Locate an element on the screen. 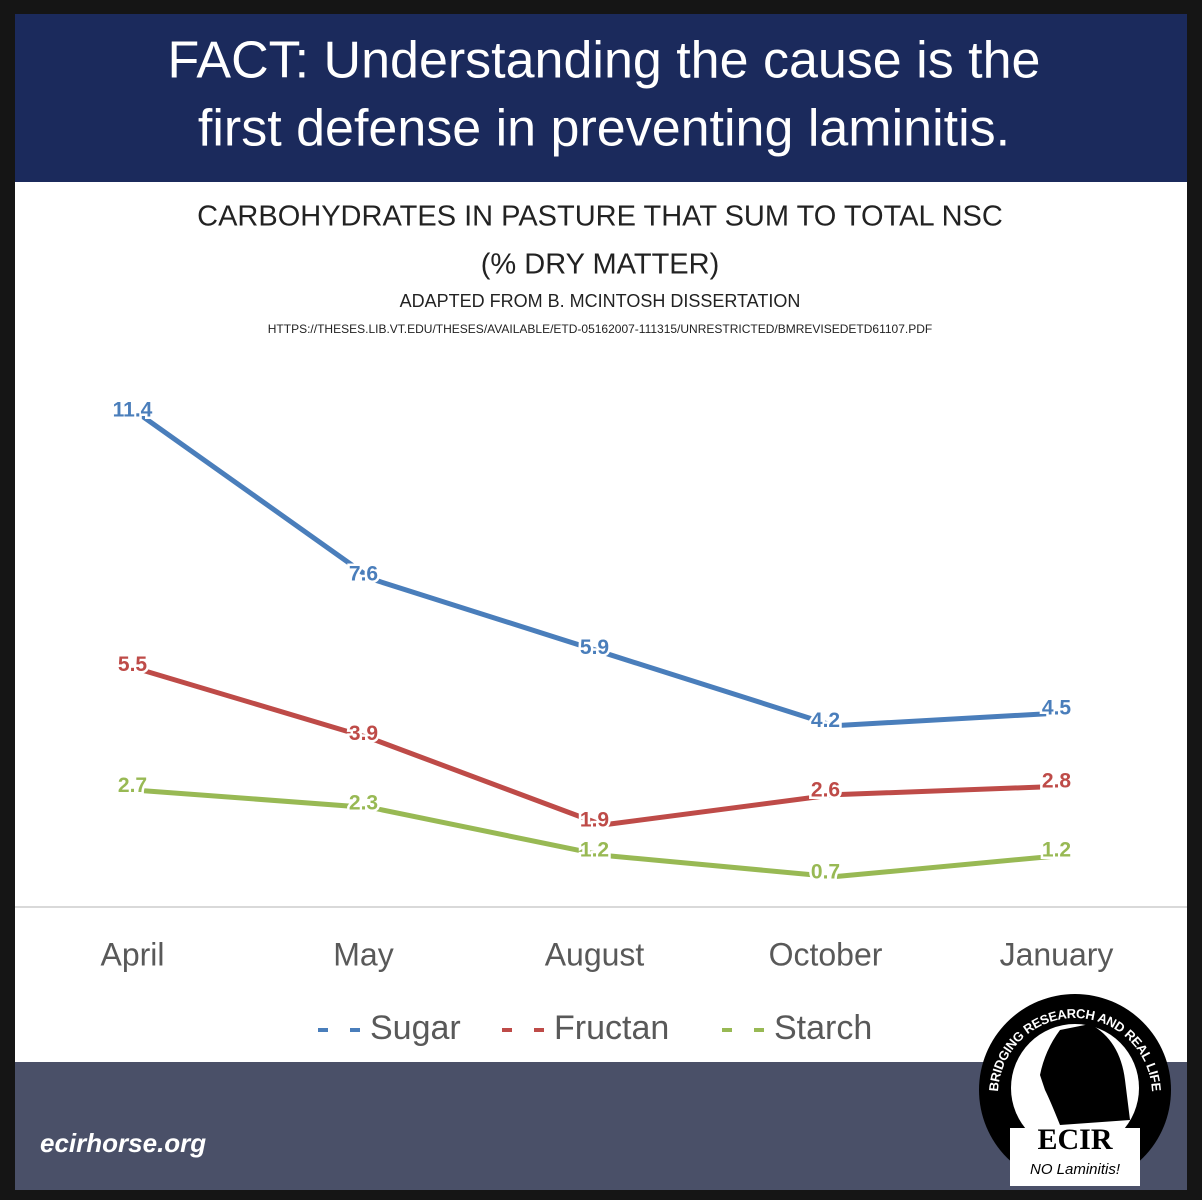 Image resolution: width=1202 pixels, height=1200 pixels. data-label: 4.2 is located at coordinates (825, 720).